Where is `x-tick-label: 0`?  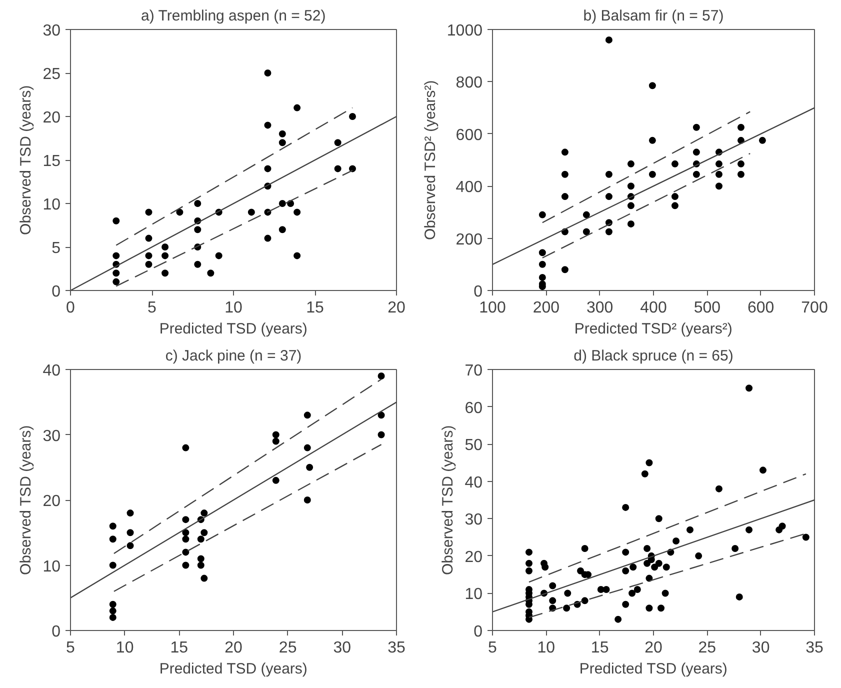 x-tick-label: 0 is located at coordinates (71, 308).